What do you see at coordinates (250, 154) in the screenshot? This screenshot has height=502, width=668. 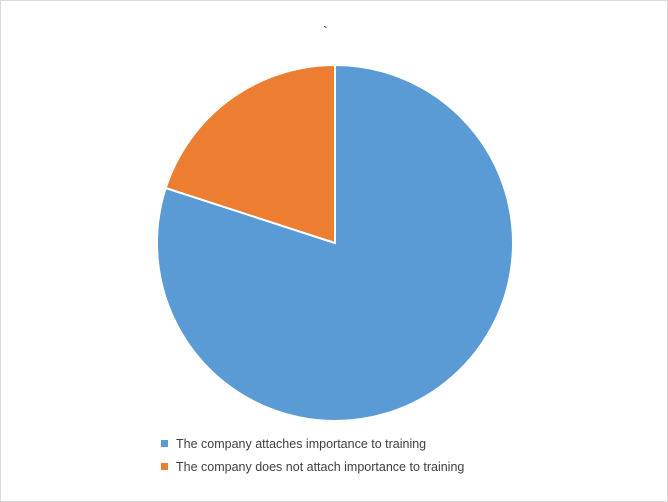 I see `pie-slice-does-not-attach` at bounding box center [250, 154].